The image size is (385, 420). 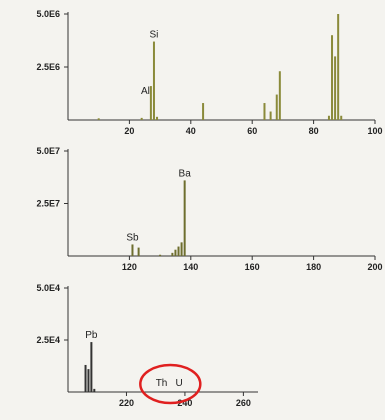 What do you see at coordinates (252, 267) in the screenshot?
I see `x-tick-label: 160` at bounding box center [252, 267].